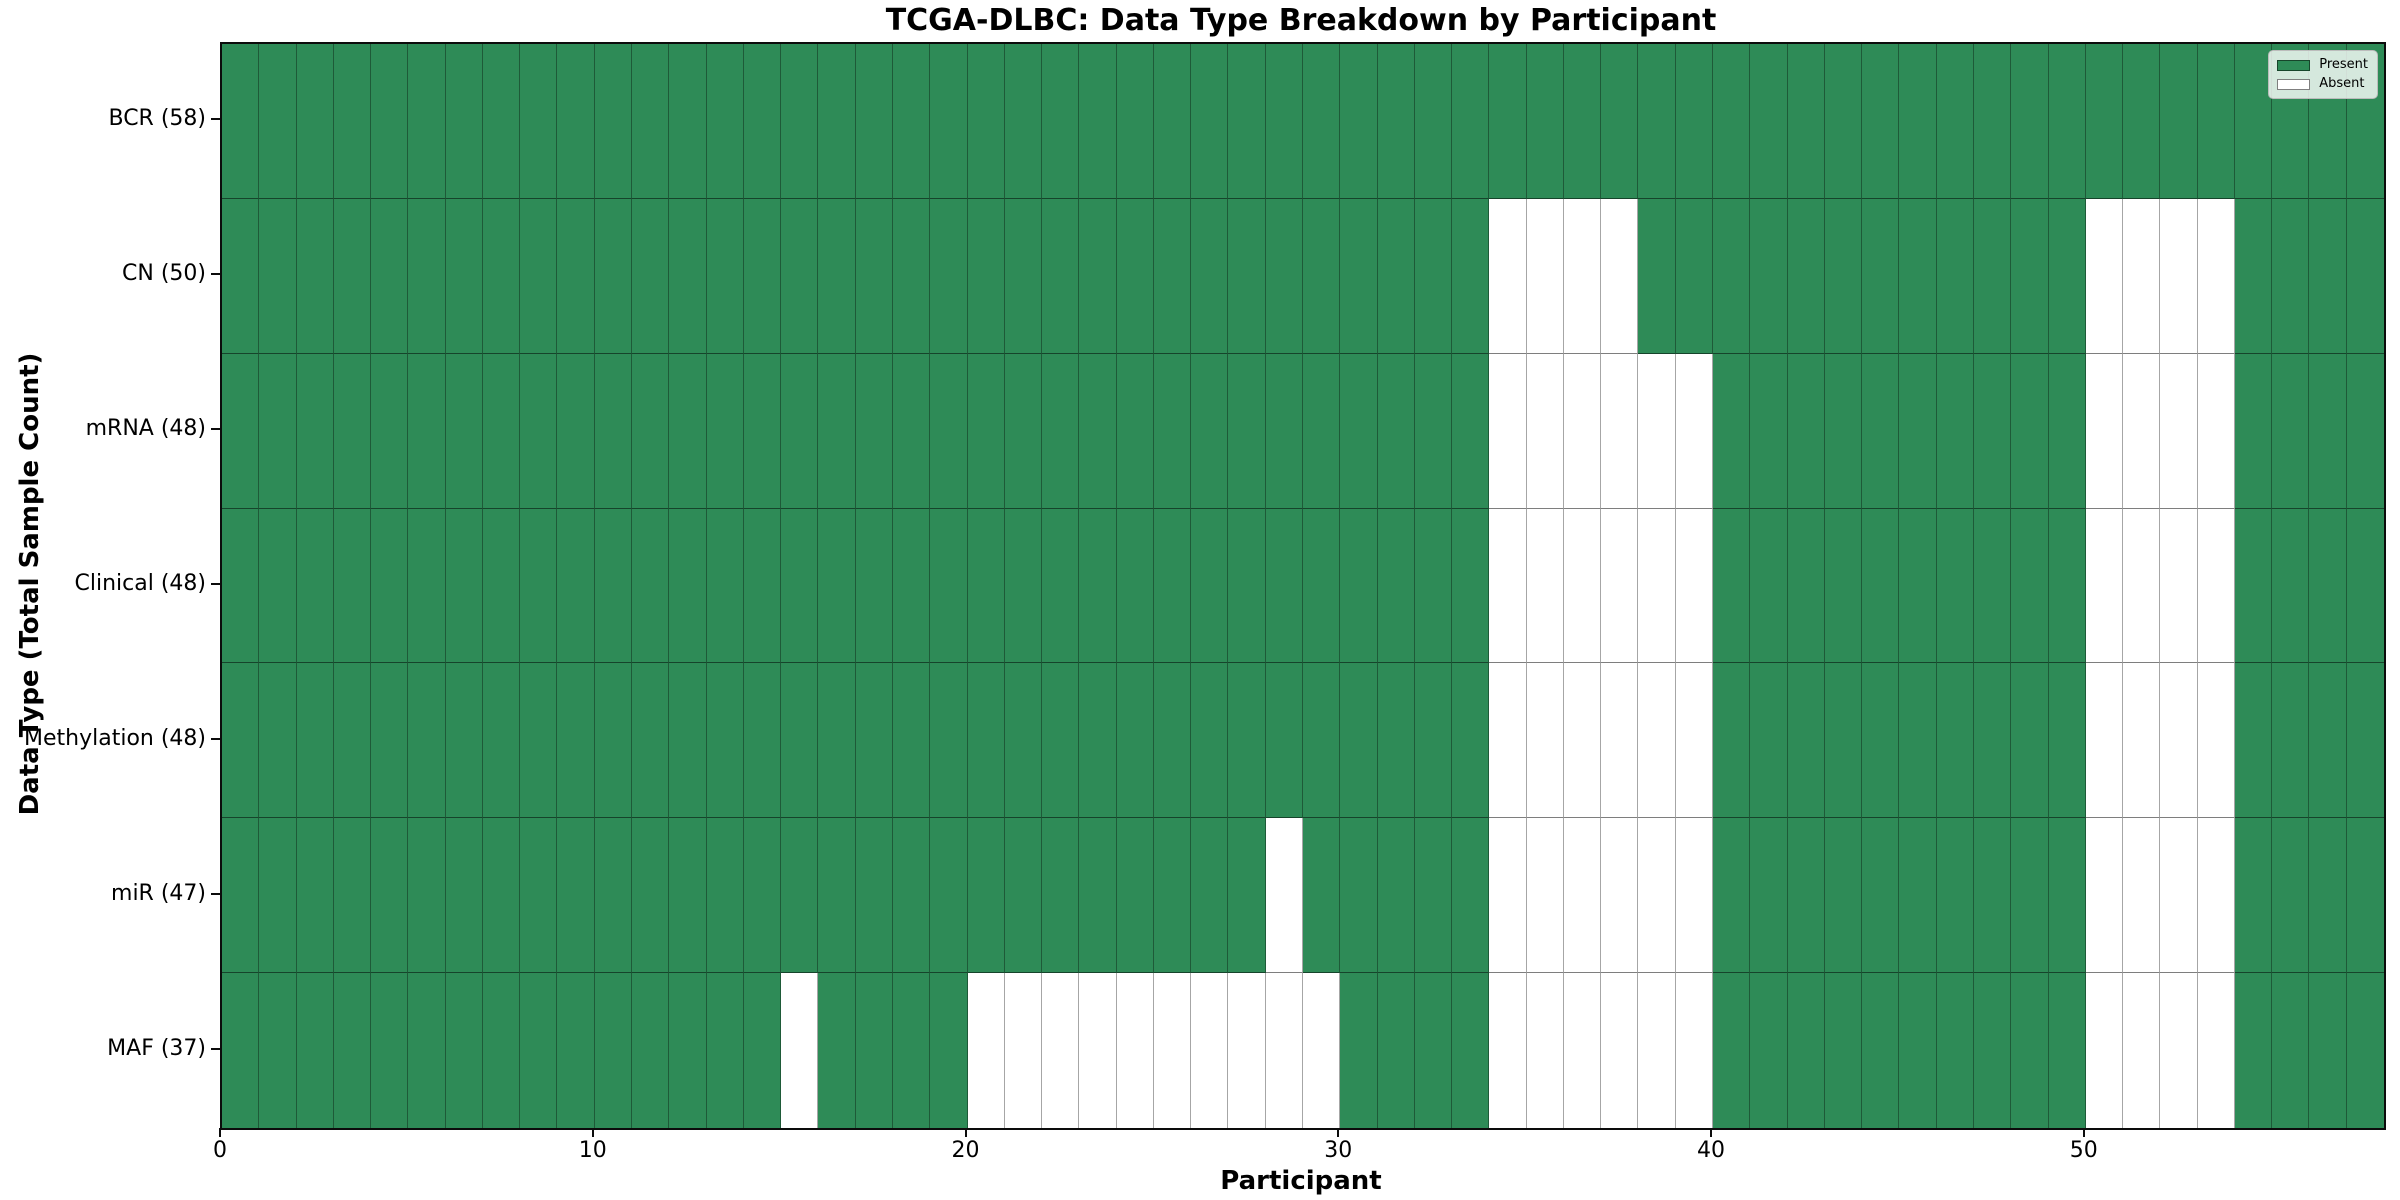 This screenshot has height=1200, width=2400. Describe the element at coordinates (2343, 64) in the screenshot. I see `legend-label-present: Present` at that location.